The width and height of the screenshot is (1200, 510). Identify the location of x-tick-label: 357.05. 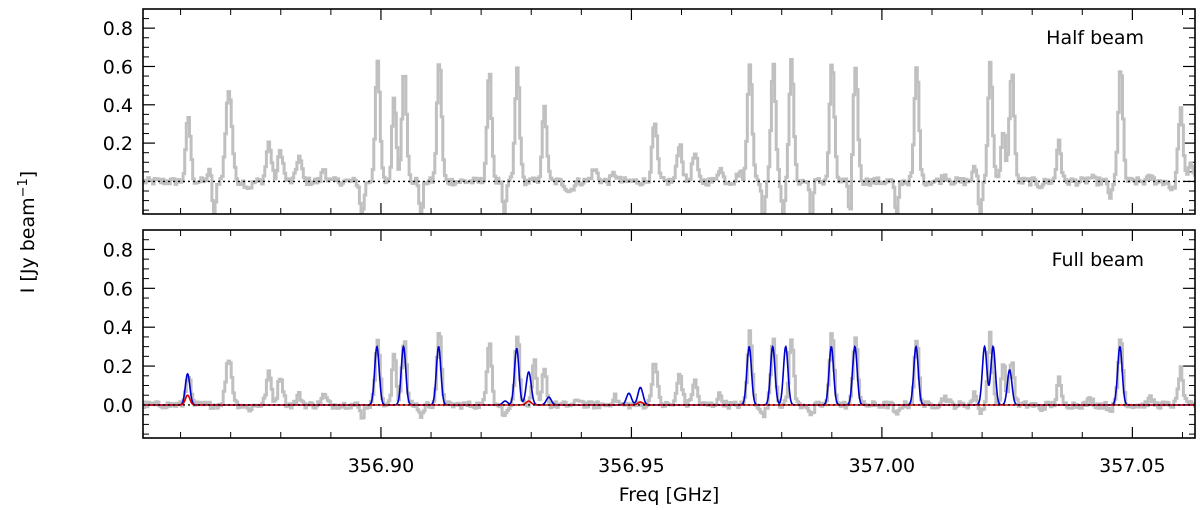
(1132, 466).